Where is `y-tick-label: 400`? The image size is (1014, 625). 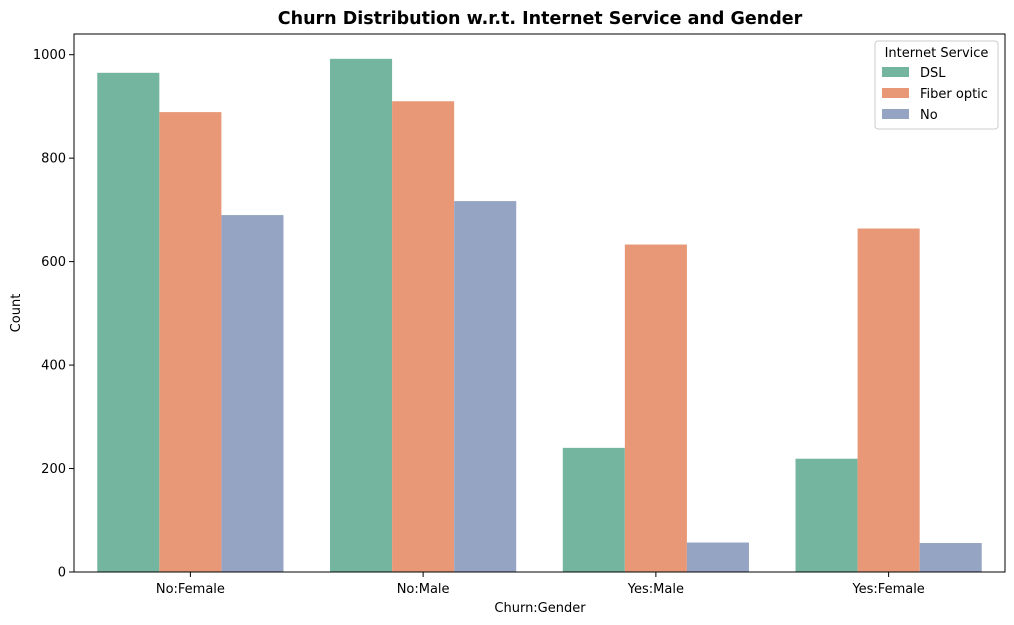
y-tick-label: 400 is located at coordinates (53, 366).